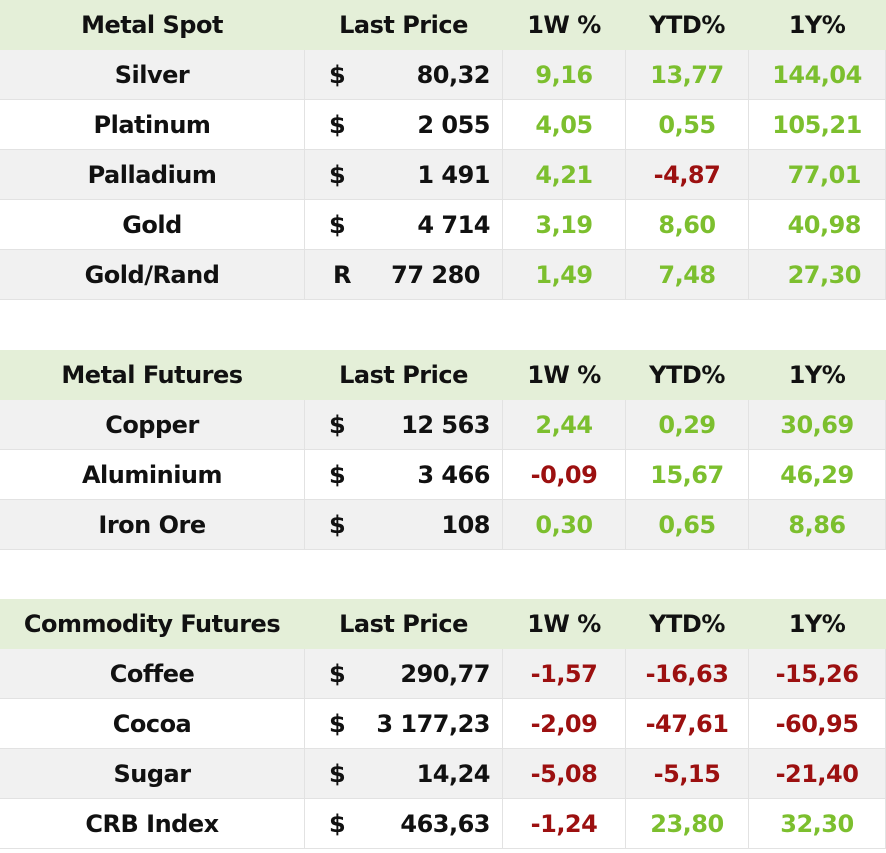 The height and width of the screenshot is (853, 886). What do you see at coordinates (564, 475) in the screenshot?
I see `row-1w: -0,09` at bounding box center [564, 475].